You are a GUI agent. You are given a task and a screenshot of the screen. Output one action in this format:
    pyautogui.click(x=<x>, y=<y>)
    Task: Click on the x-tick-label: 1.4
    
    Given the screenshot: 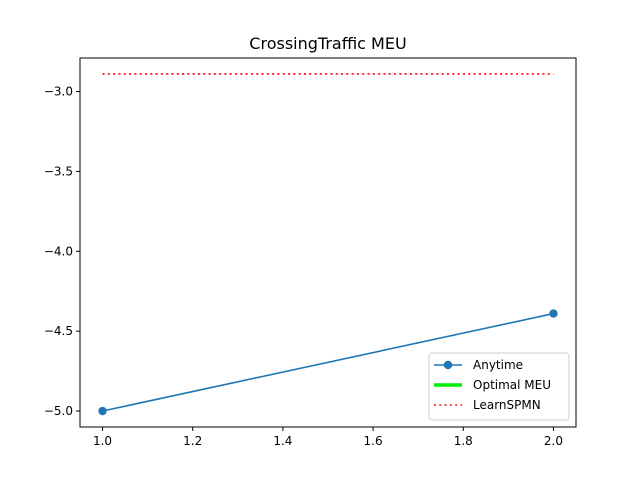 What is the action you would take?
    pyautogui.click(x=282, y=441)
    